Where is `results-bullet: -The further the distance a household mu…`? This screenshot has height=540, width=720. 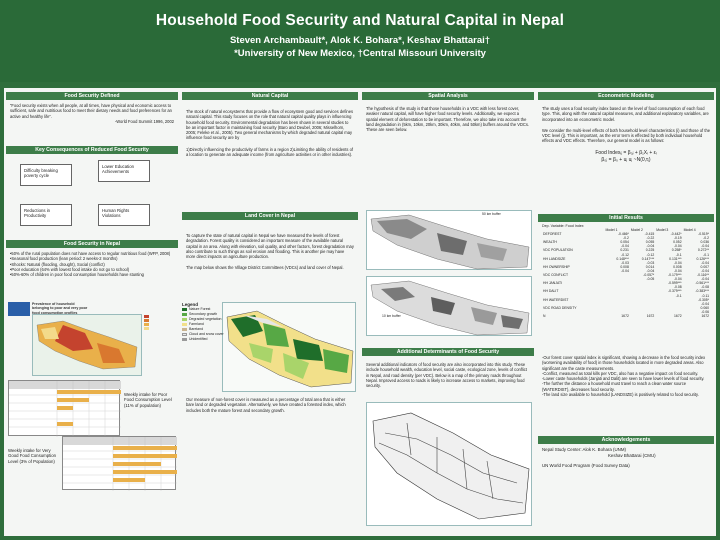
results-bullet: -The further the distance a household mu… is located at coordinates (614, 386).